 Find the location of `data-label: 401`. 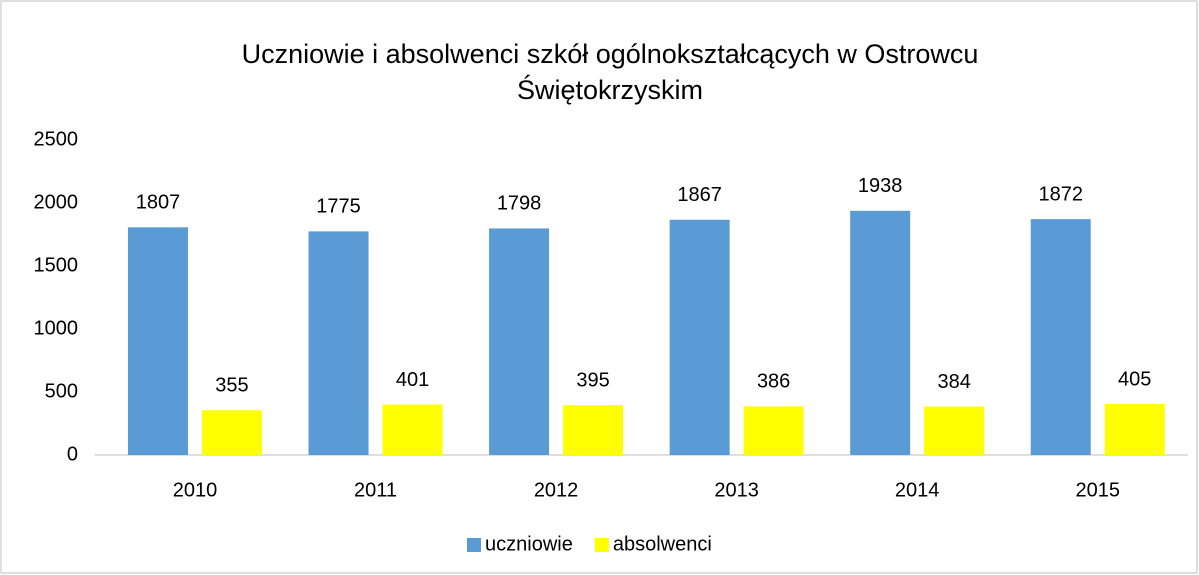

data-label: 401 is located at coordinates (412, 380).